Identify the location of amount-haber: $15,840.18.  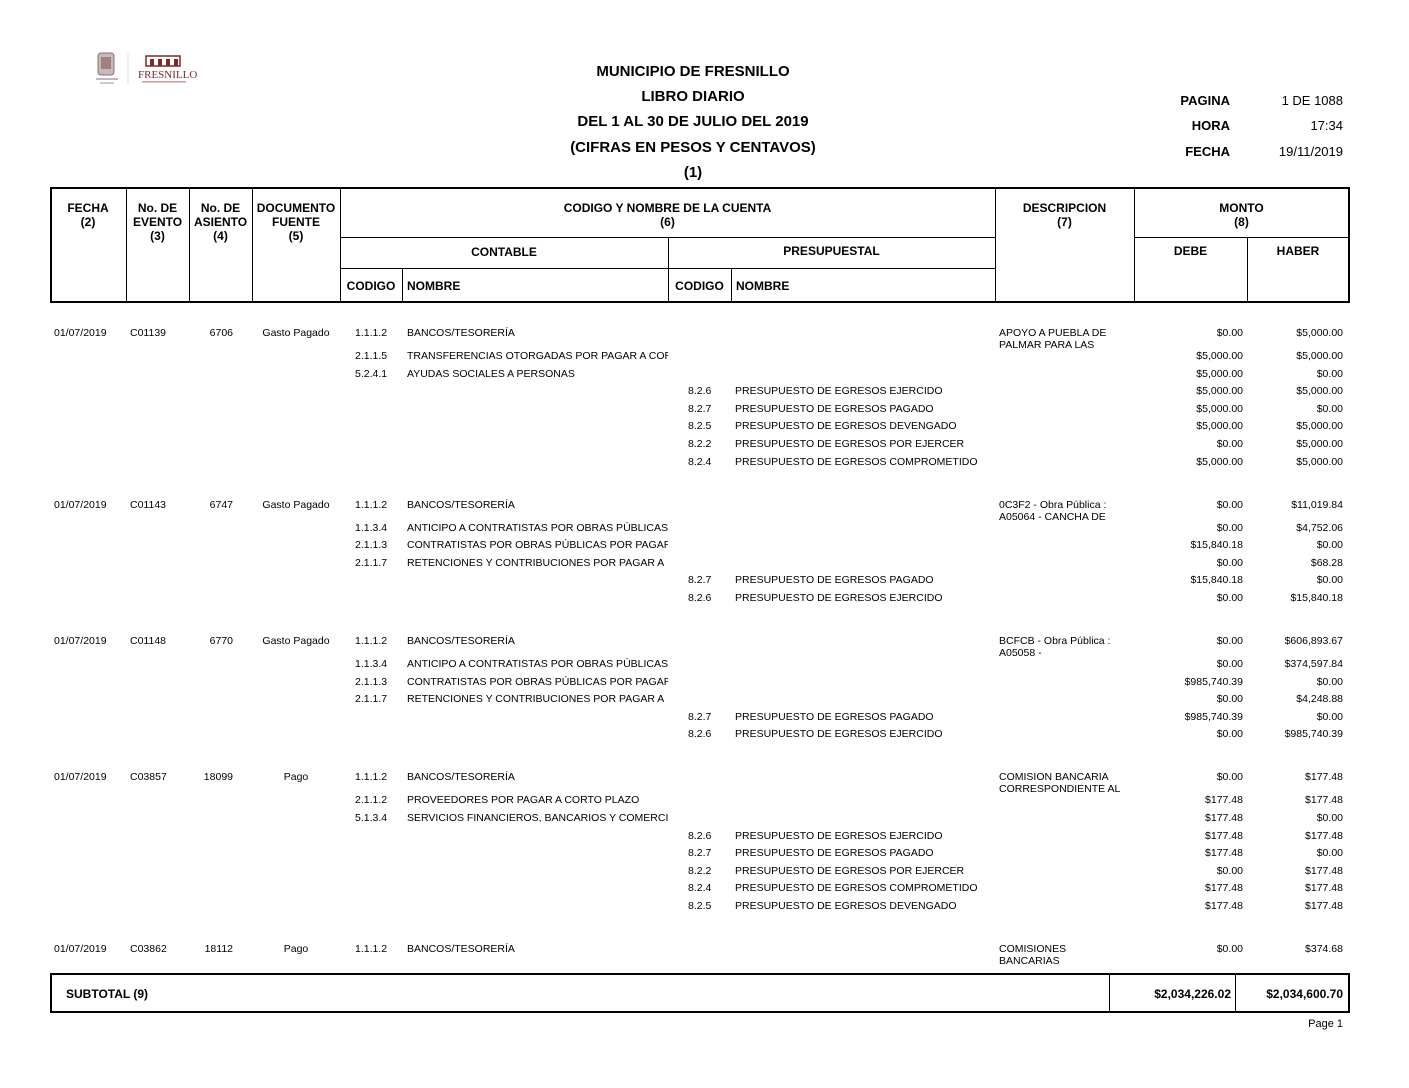
(1316, 598).